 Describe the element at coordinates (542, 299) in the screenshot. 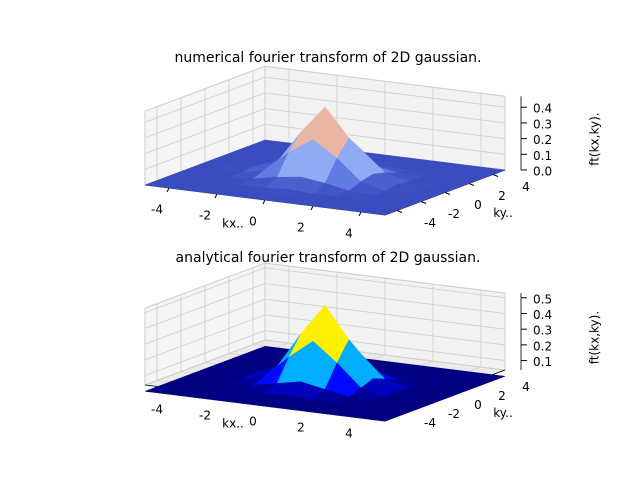

I see `z-tick-label: 0.5` at that location.